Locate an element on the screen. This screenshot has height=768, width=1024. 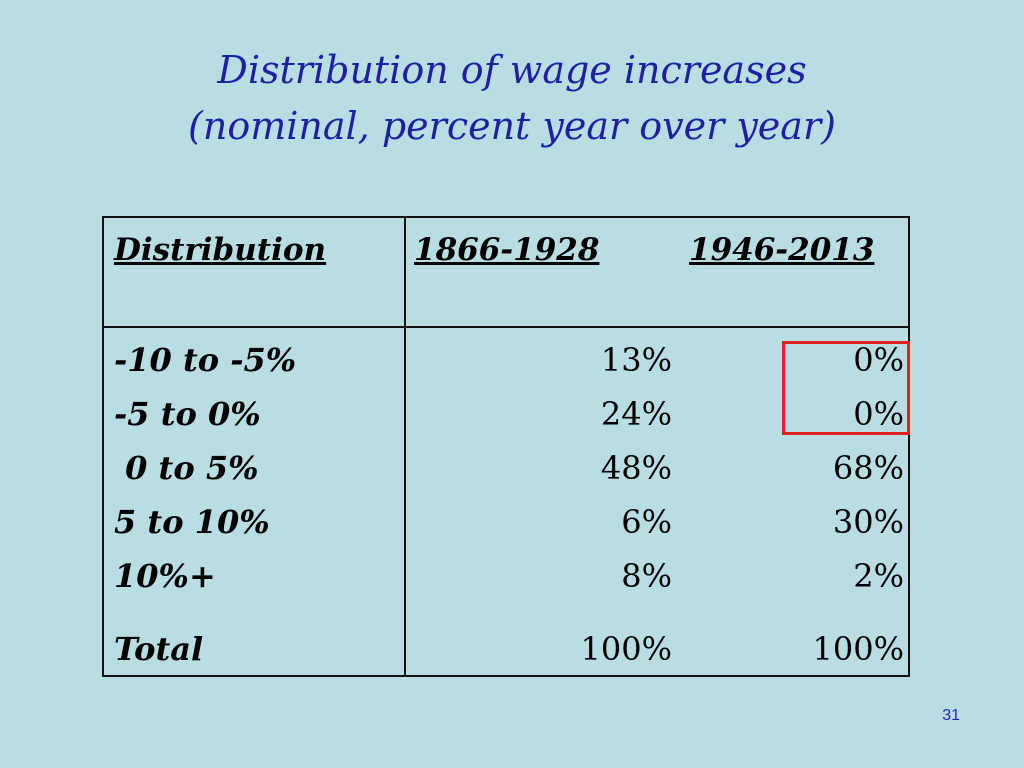
value-1946-2013: 2% is located at coordinates (878, 576).